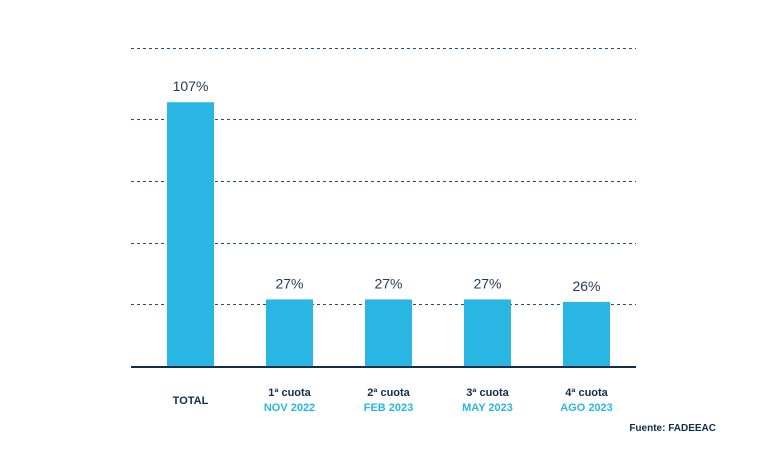  Describe the element at coordinates (586, 286) in the screenshot. I see `value-label-4: 26%` at that location.